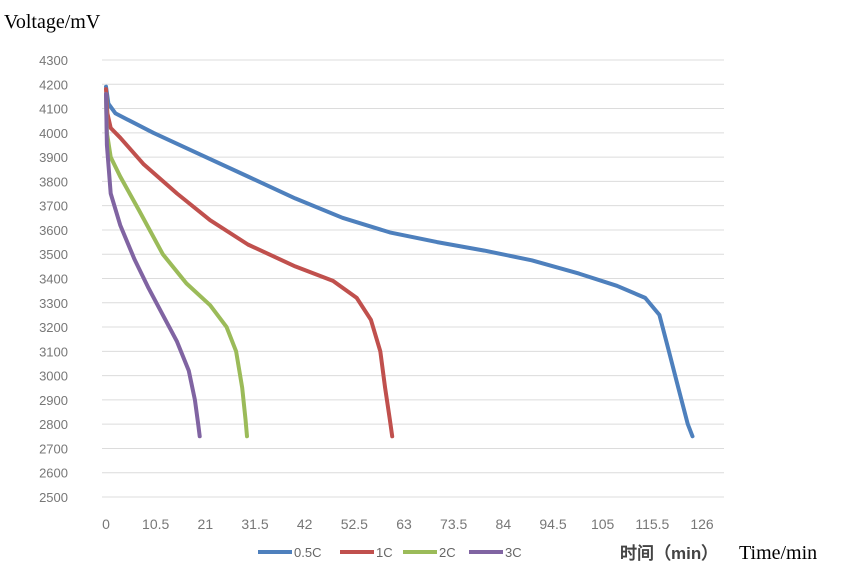  I want to click on y-tick-label: 4300, so click(53, 60).